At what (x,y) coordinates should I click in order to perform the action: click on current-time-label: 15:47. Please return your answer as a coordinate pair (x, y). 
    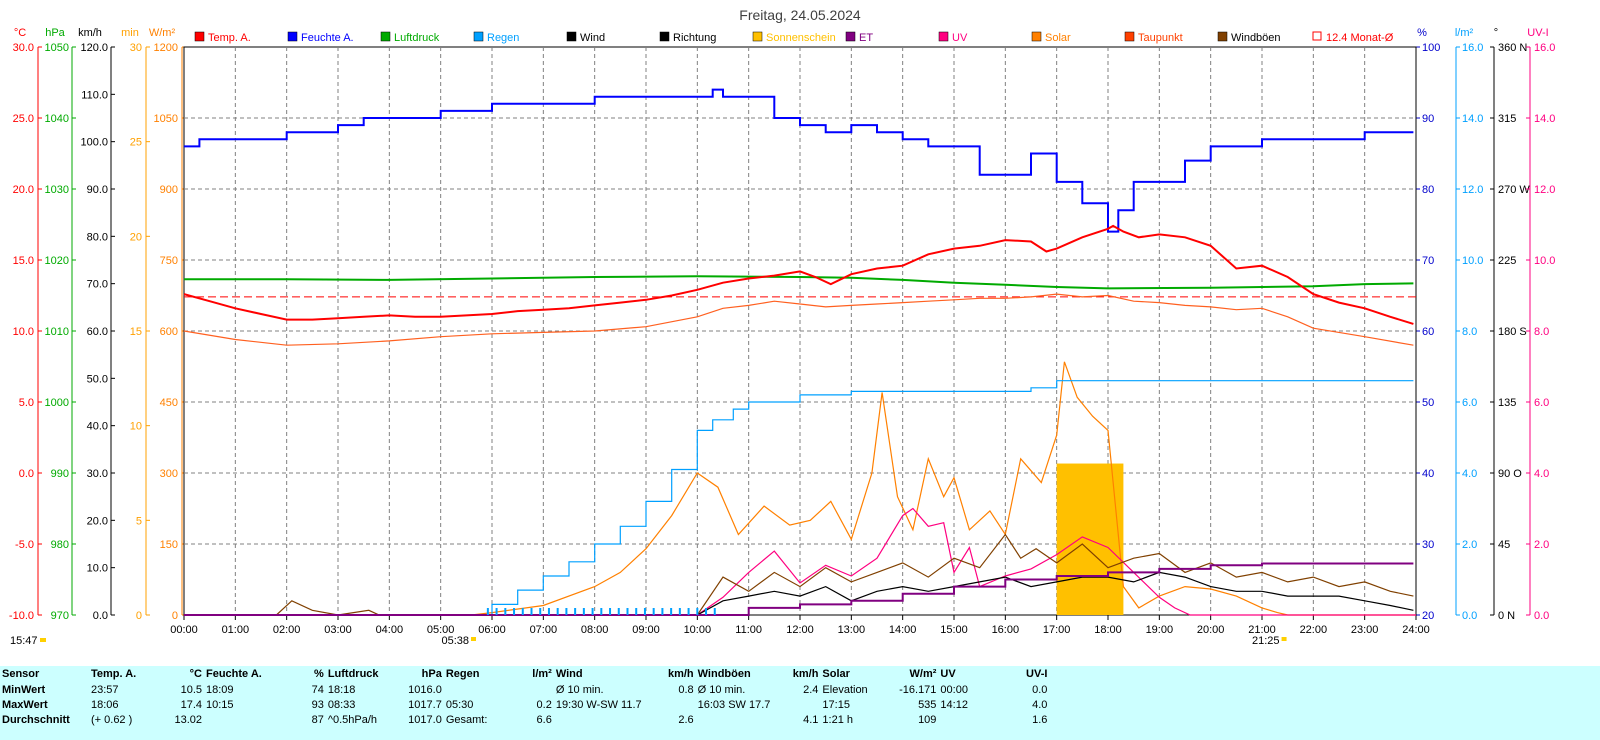
    Looking at the image, I should click on (24, 641).